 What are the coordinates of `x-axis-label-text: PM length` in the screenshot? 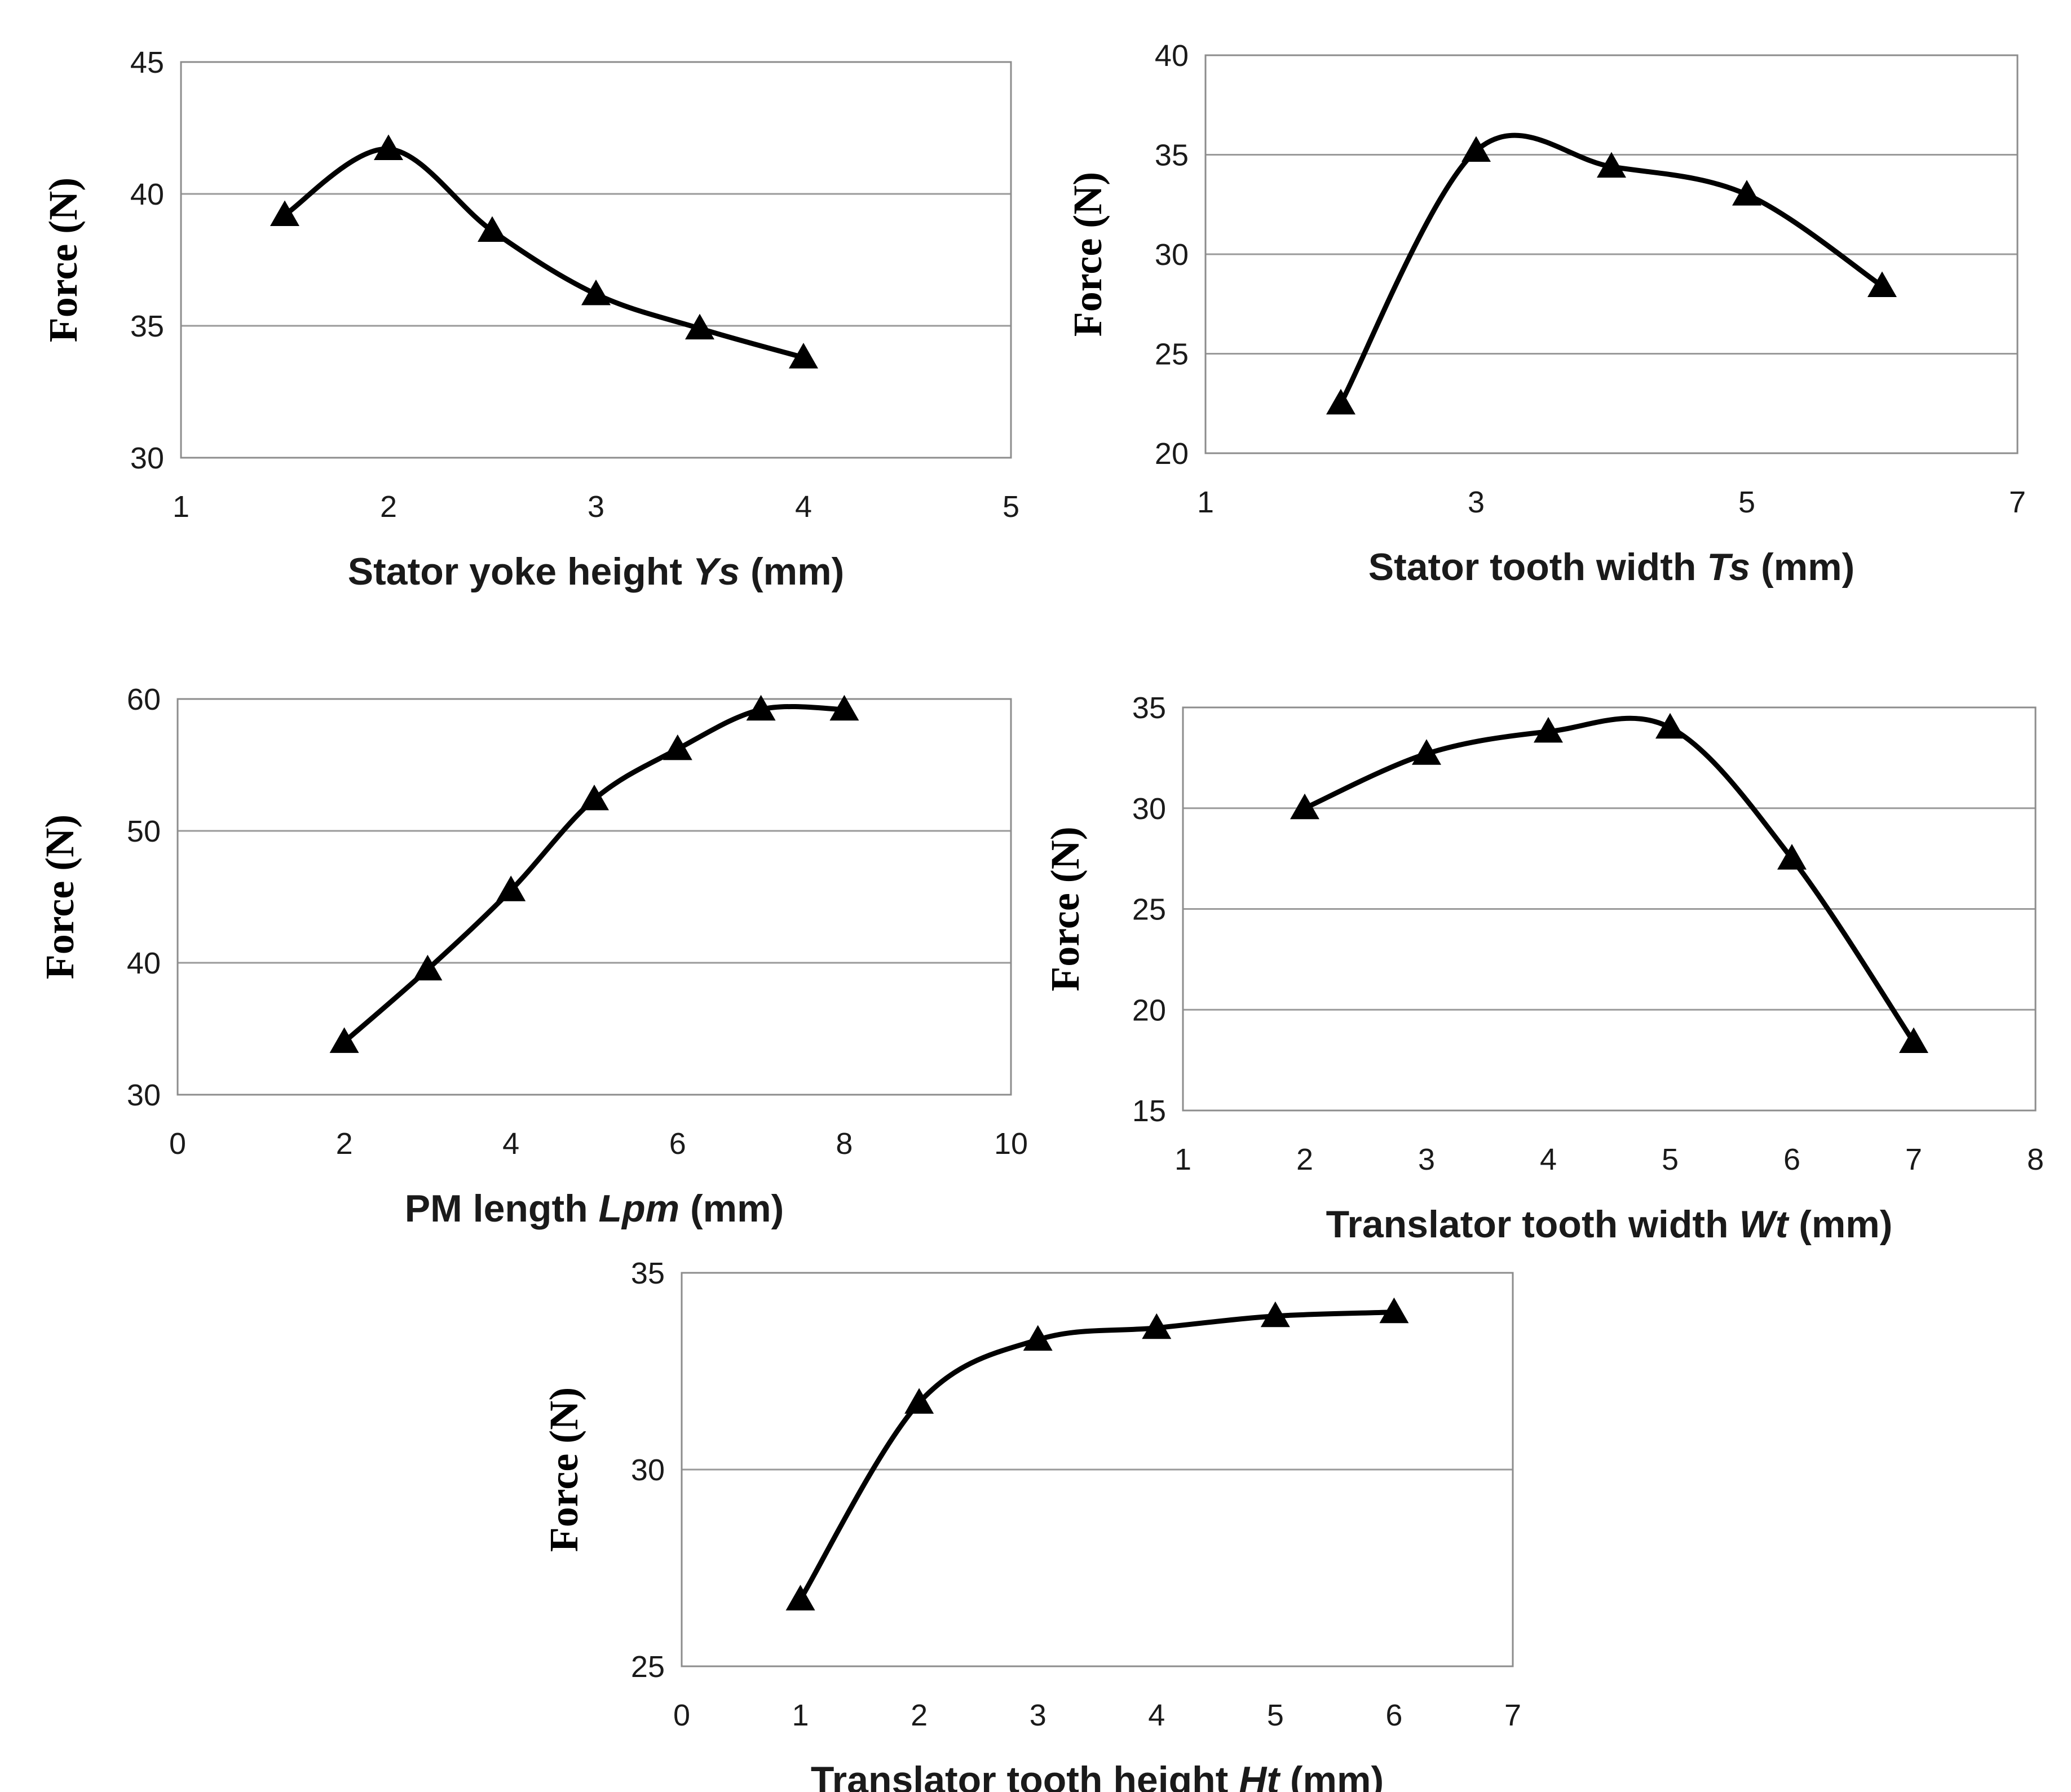 It's located at (496, 1208).